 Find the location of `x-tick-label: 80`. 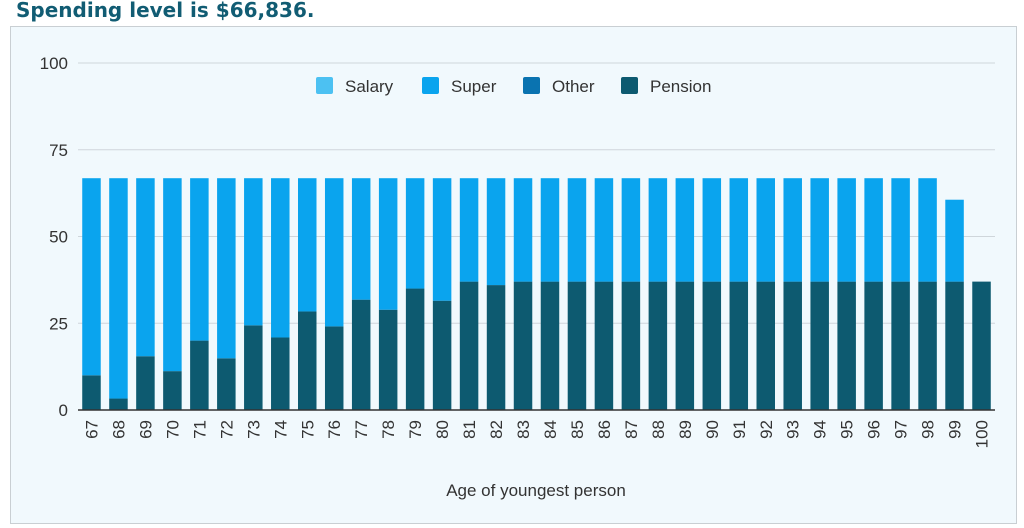

x-tick-label: 80 is located at coordinates (442, 429).